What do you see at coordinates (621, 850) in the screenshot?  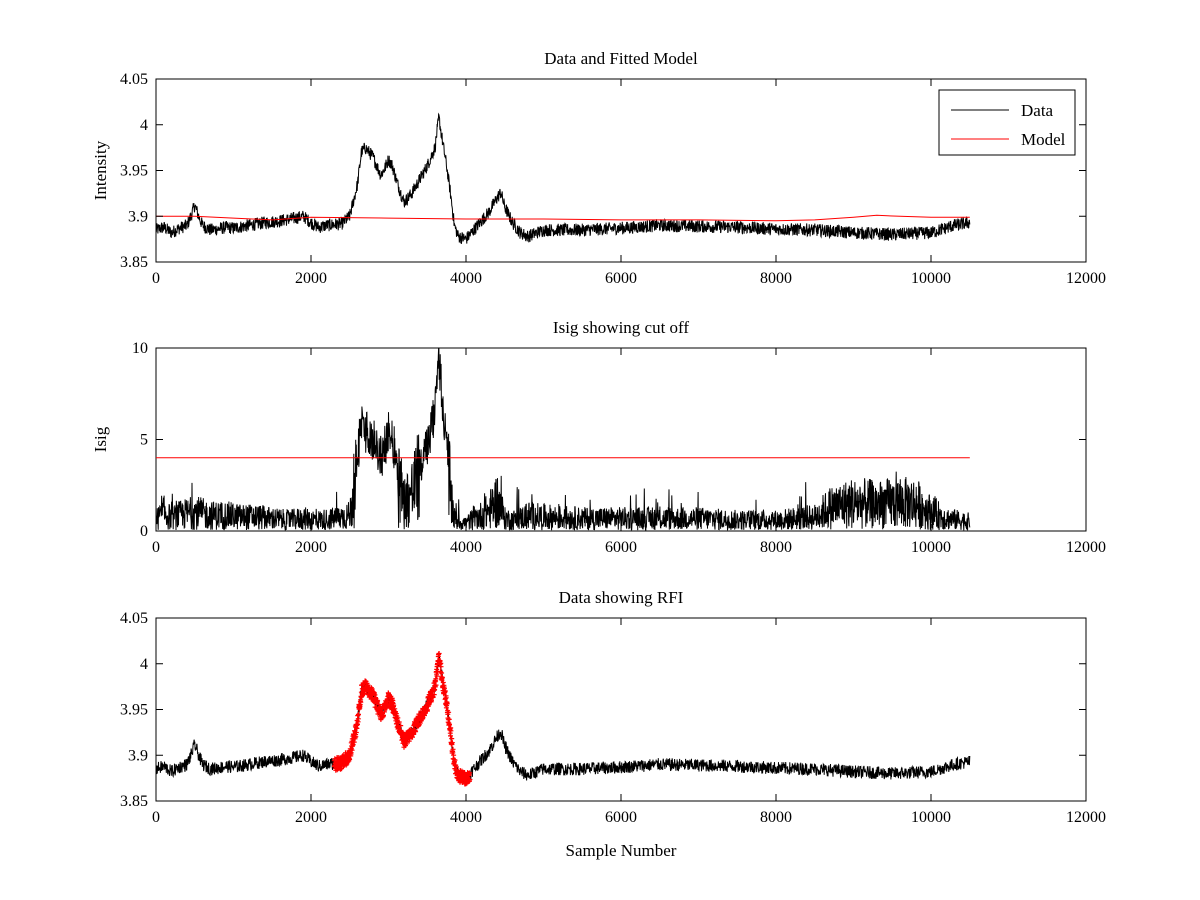 I see `x-axis-label: Sample Number` at bounding box center [621, 850].